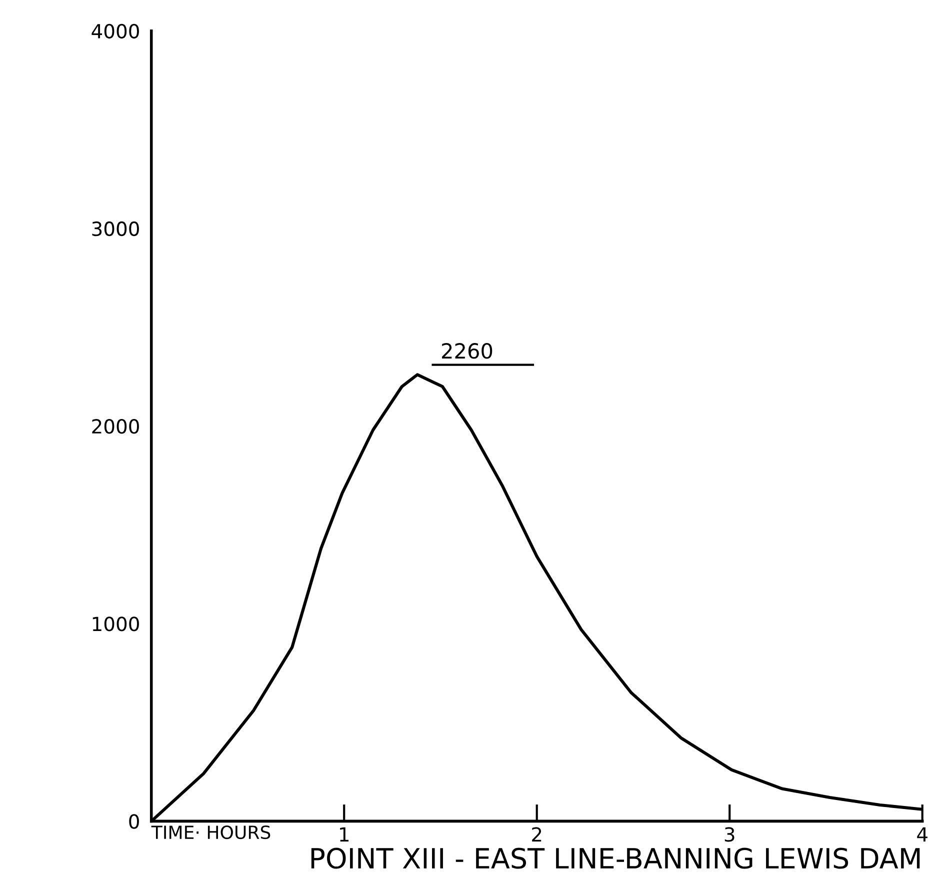  What do you see at coordinates (467, 351) in the screenshot?
I see `annotation: 2260` at bounding box center [467, 351].